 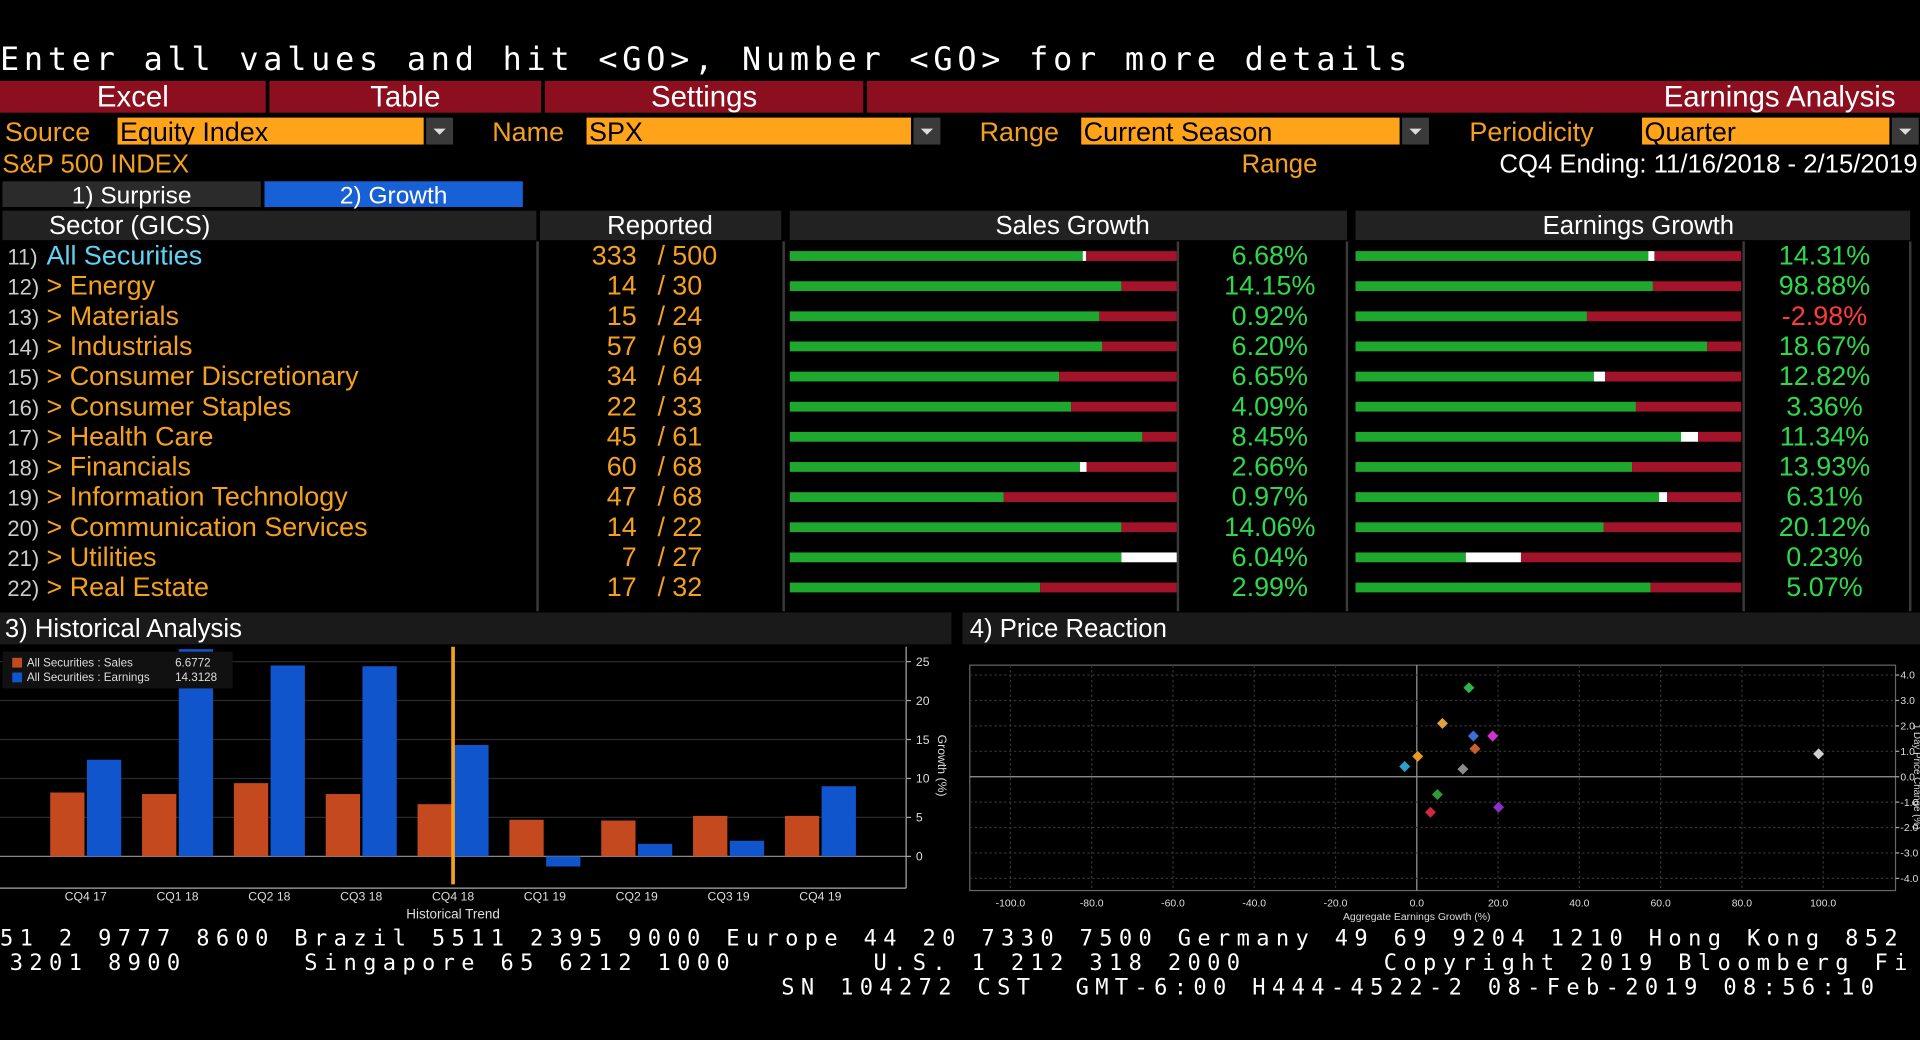 What do you see at coordinates (1269, 286) in the screenshot?
I see `sales-growth: 14.15%` at bounding box center [1269, 286].